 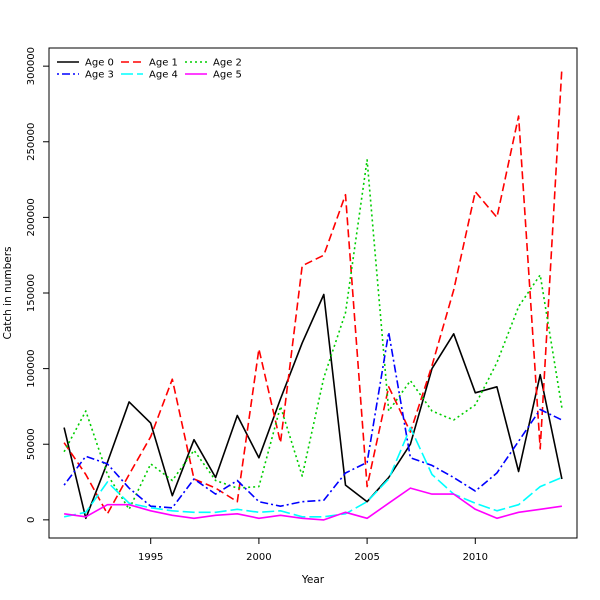 I want to click on legend: Age 0 Age 1 Age 2 Age 3 Age 4 Age 5, so click(x=149, y=69).